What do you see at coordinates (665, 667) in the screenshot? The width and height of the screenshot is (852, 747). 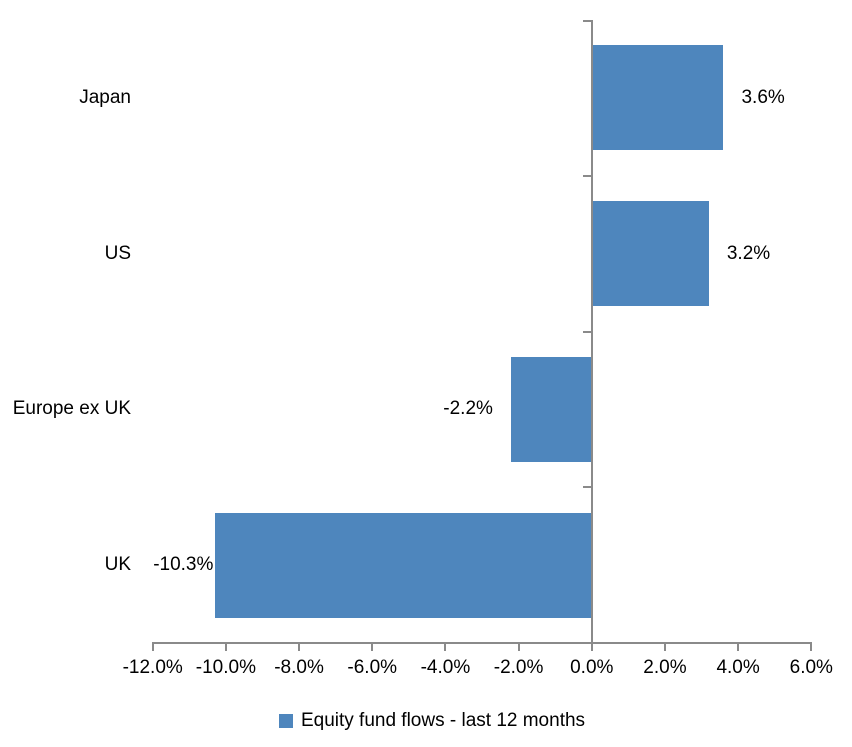 I see `x-tick-label: 2.0%` at bounding box center [665, 667].